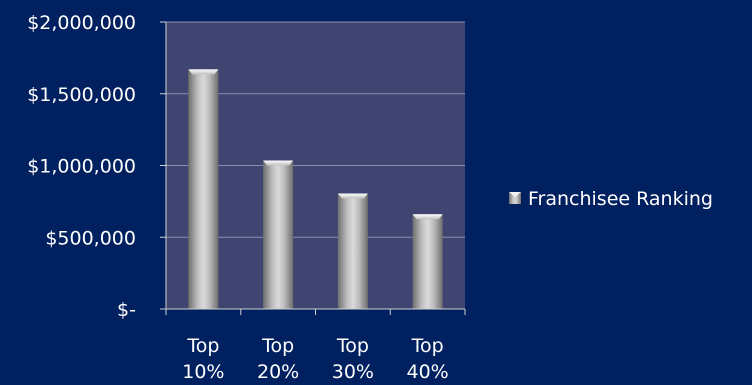 The height and width of the screenshot is (385, 752). What do you see at coordinates (515, 198) in the screenshot?
I see `legend-swatch-icon` at bounding box center [515, 198].